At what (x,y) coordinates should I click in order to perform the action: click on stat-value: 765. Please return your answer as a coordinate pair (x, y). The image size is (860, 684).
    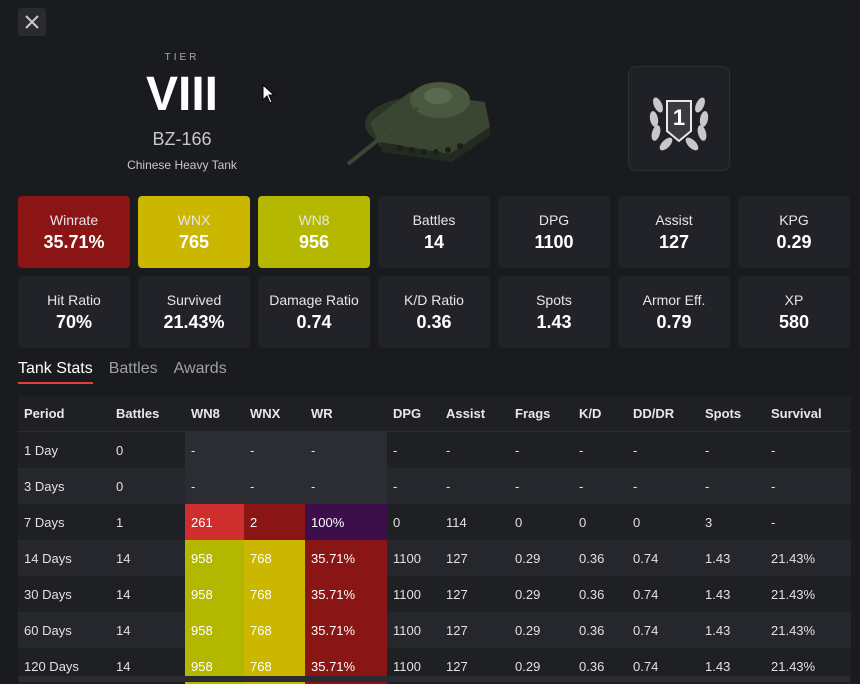
    Looking at the image, I should click on (194, 241).